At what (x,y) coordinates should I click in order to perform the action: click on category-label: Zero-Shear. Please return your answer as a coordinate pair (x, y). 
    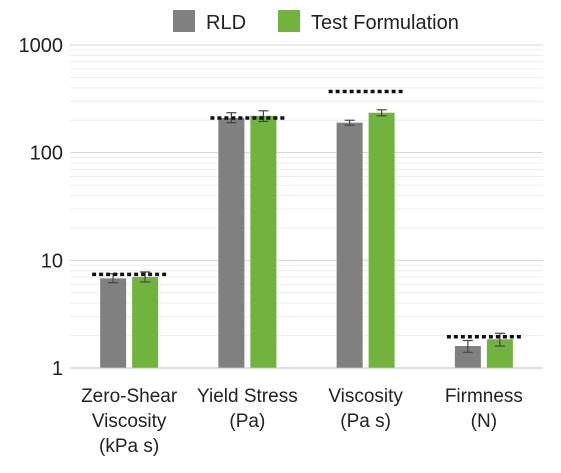
    Looking at the image, I should click on (129, 396).